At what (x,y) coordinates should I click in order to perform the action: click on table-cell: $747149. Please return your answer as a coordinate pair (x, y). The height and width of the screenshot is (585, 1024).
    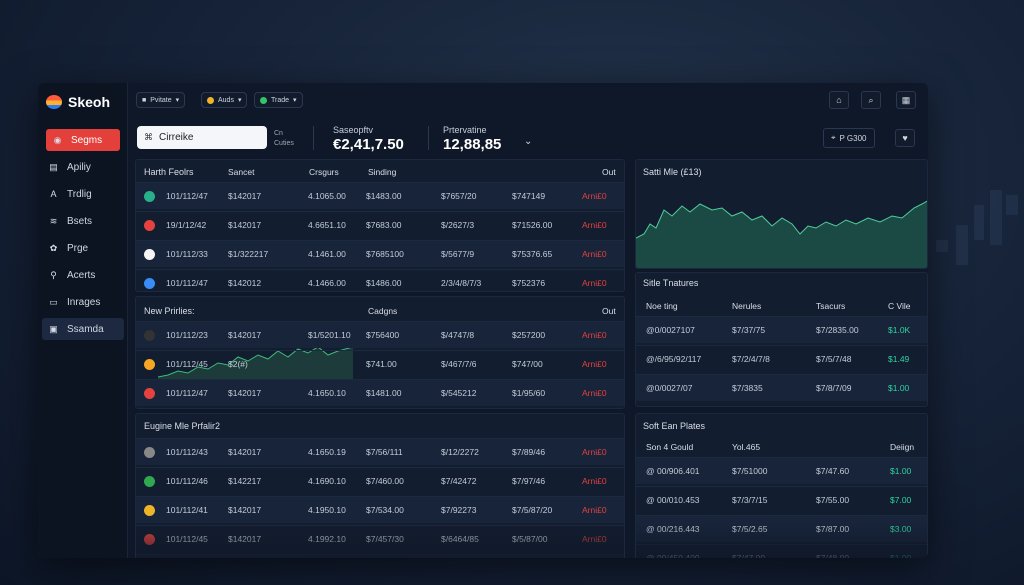
    Looking at the image, I should click on (529, 196).